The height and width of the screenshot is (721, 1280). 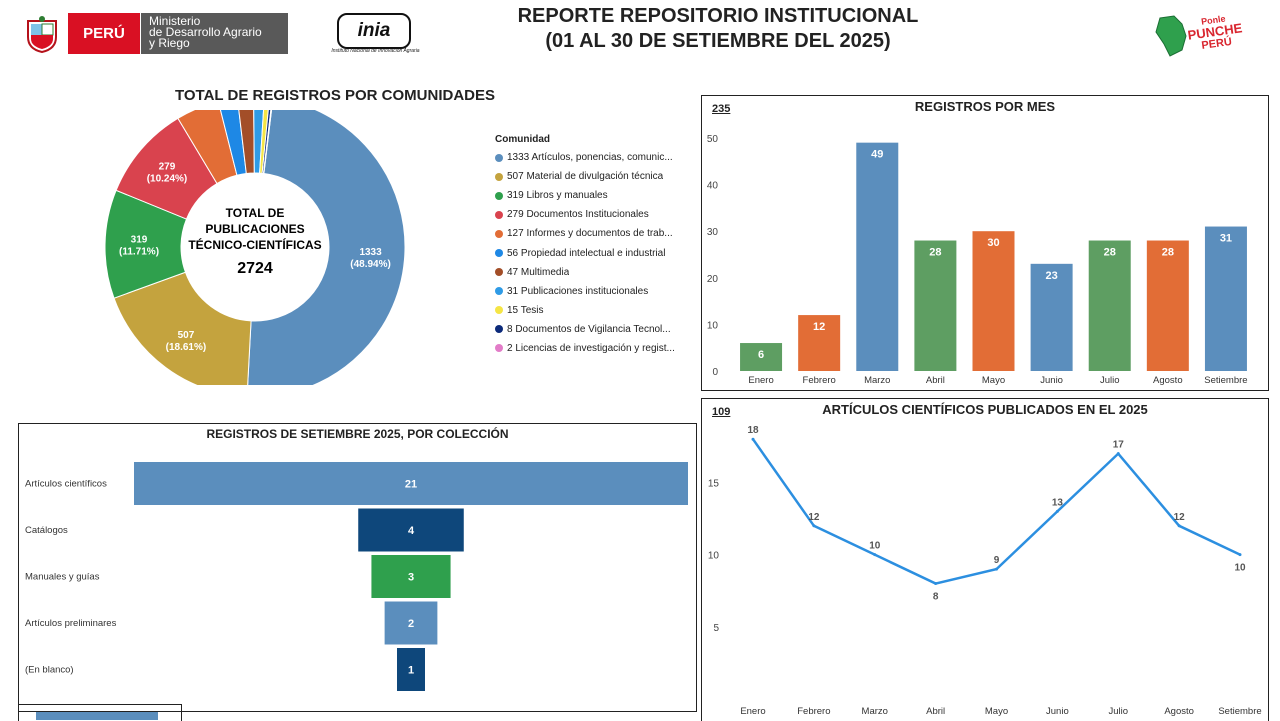 I want to click on bar-ytick-2: 20, so click(x=713, y=279).